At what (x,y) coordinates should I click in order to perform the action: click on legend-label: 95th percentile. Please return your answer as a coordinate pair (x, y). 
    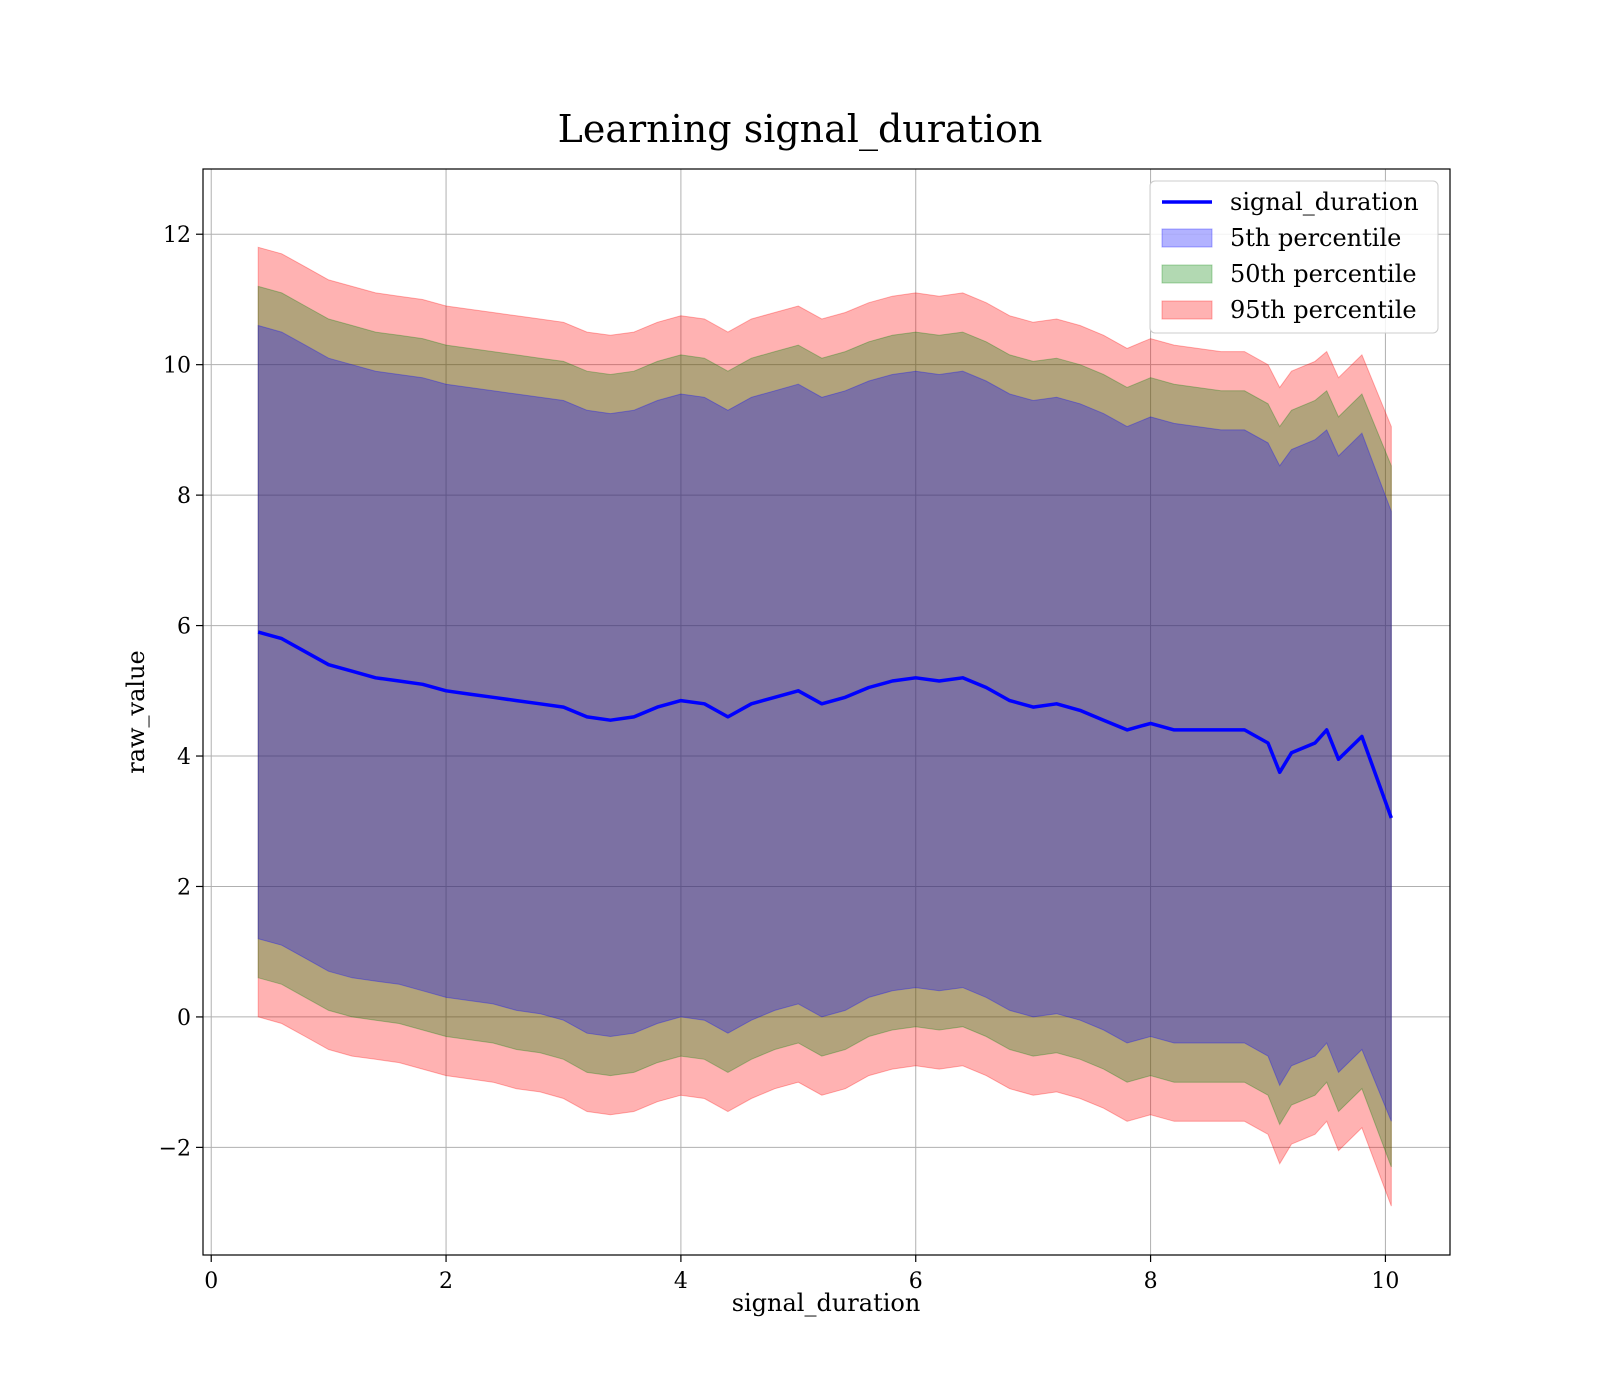
    Looking at the image, I should click on (1323, 310).